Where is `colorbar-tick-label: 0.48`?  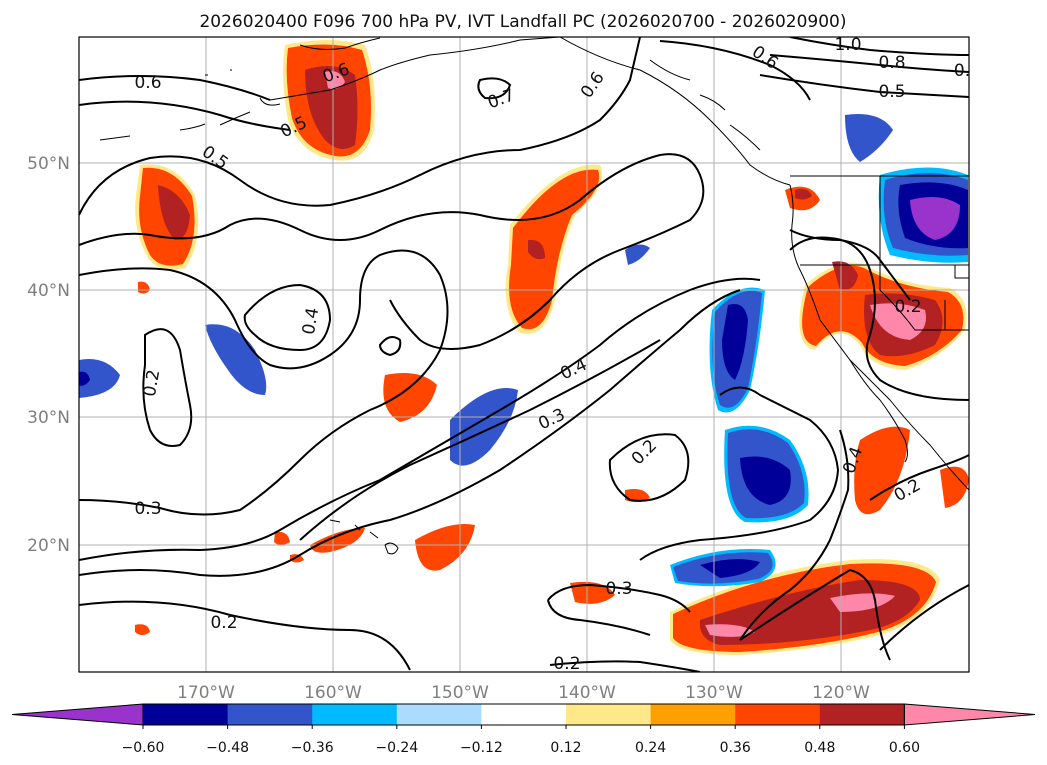
colorbar-tick-label: 0.48 is located at coordinates (819, 748).